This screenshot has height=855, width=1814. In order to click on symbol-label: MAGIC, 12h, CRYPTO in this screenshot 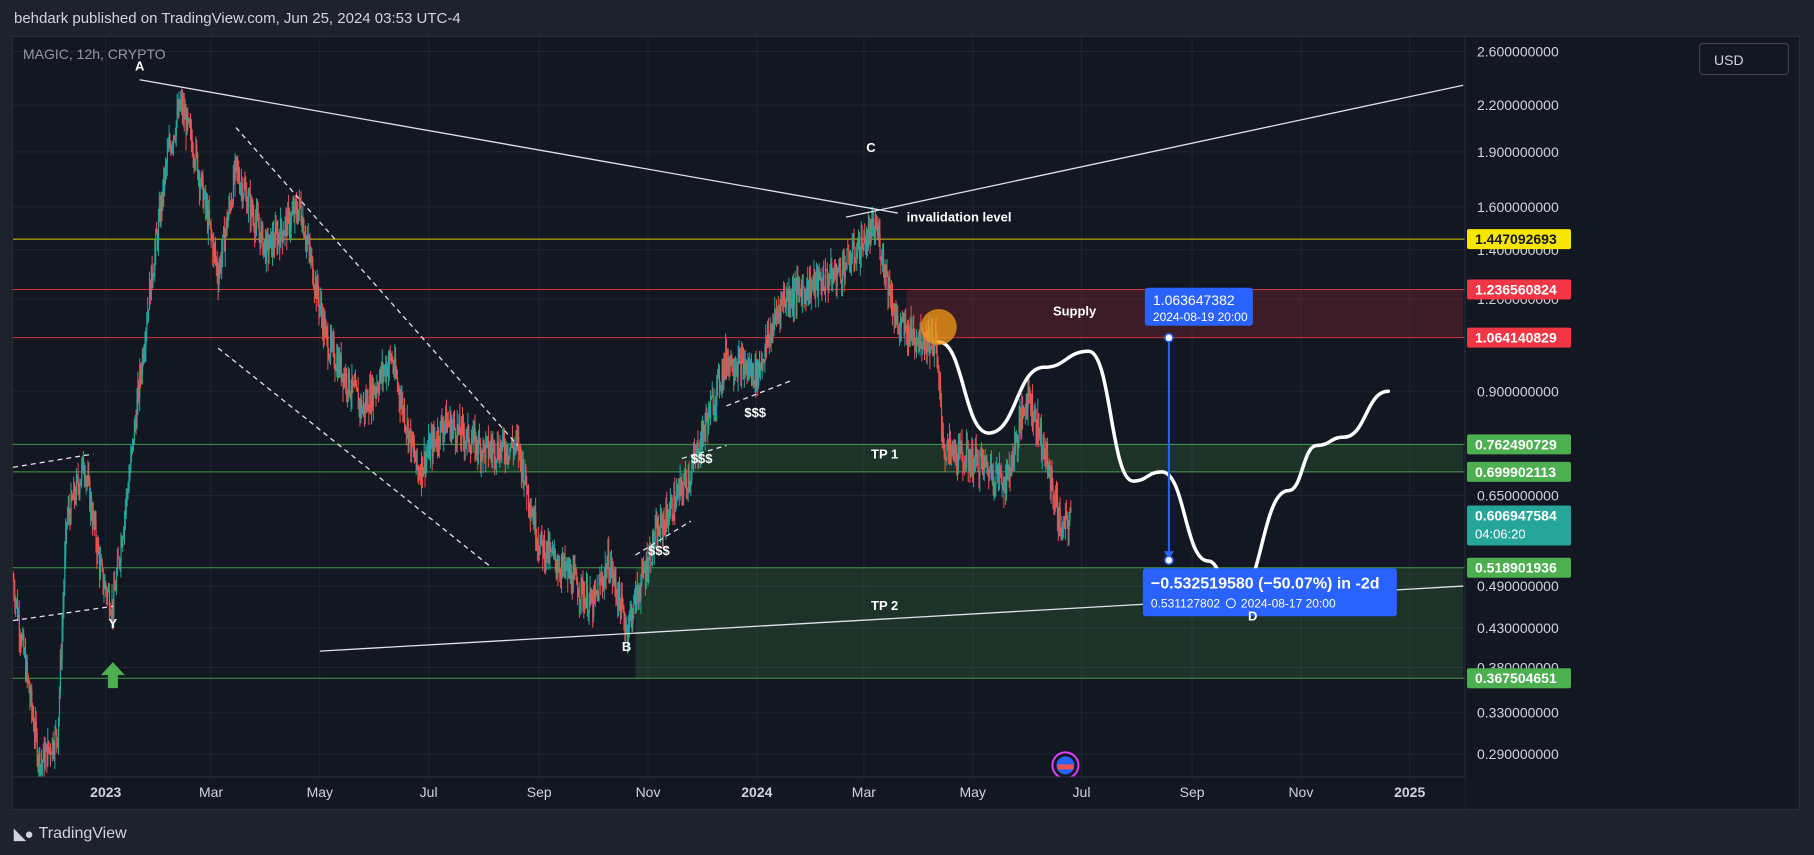, I will do `click(94, 54)`.